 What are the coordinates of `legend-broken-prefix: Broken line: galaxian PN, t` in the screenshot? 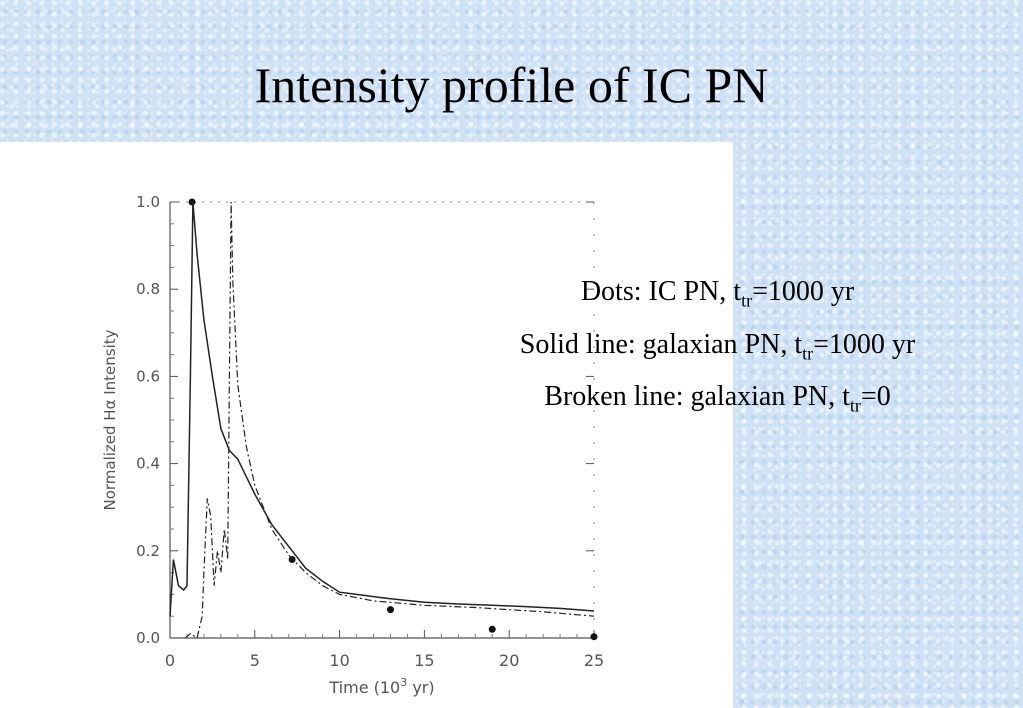 It's located at (697, 397).